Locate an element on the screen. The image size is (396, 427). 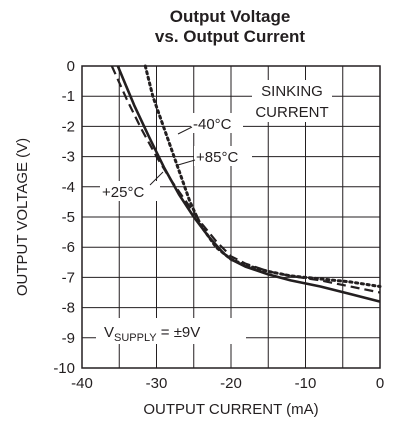
x-tick-label: -30 is located at coordinates (157, 383).